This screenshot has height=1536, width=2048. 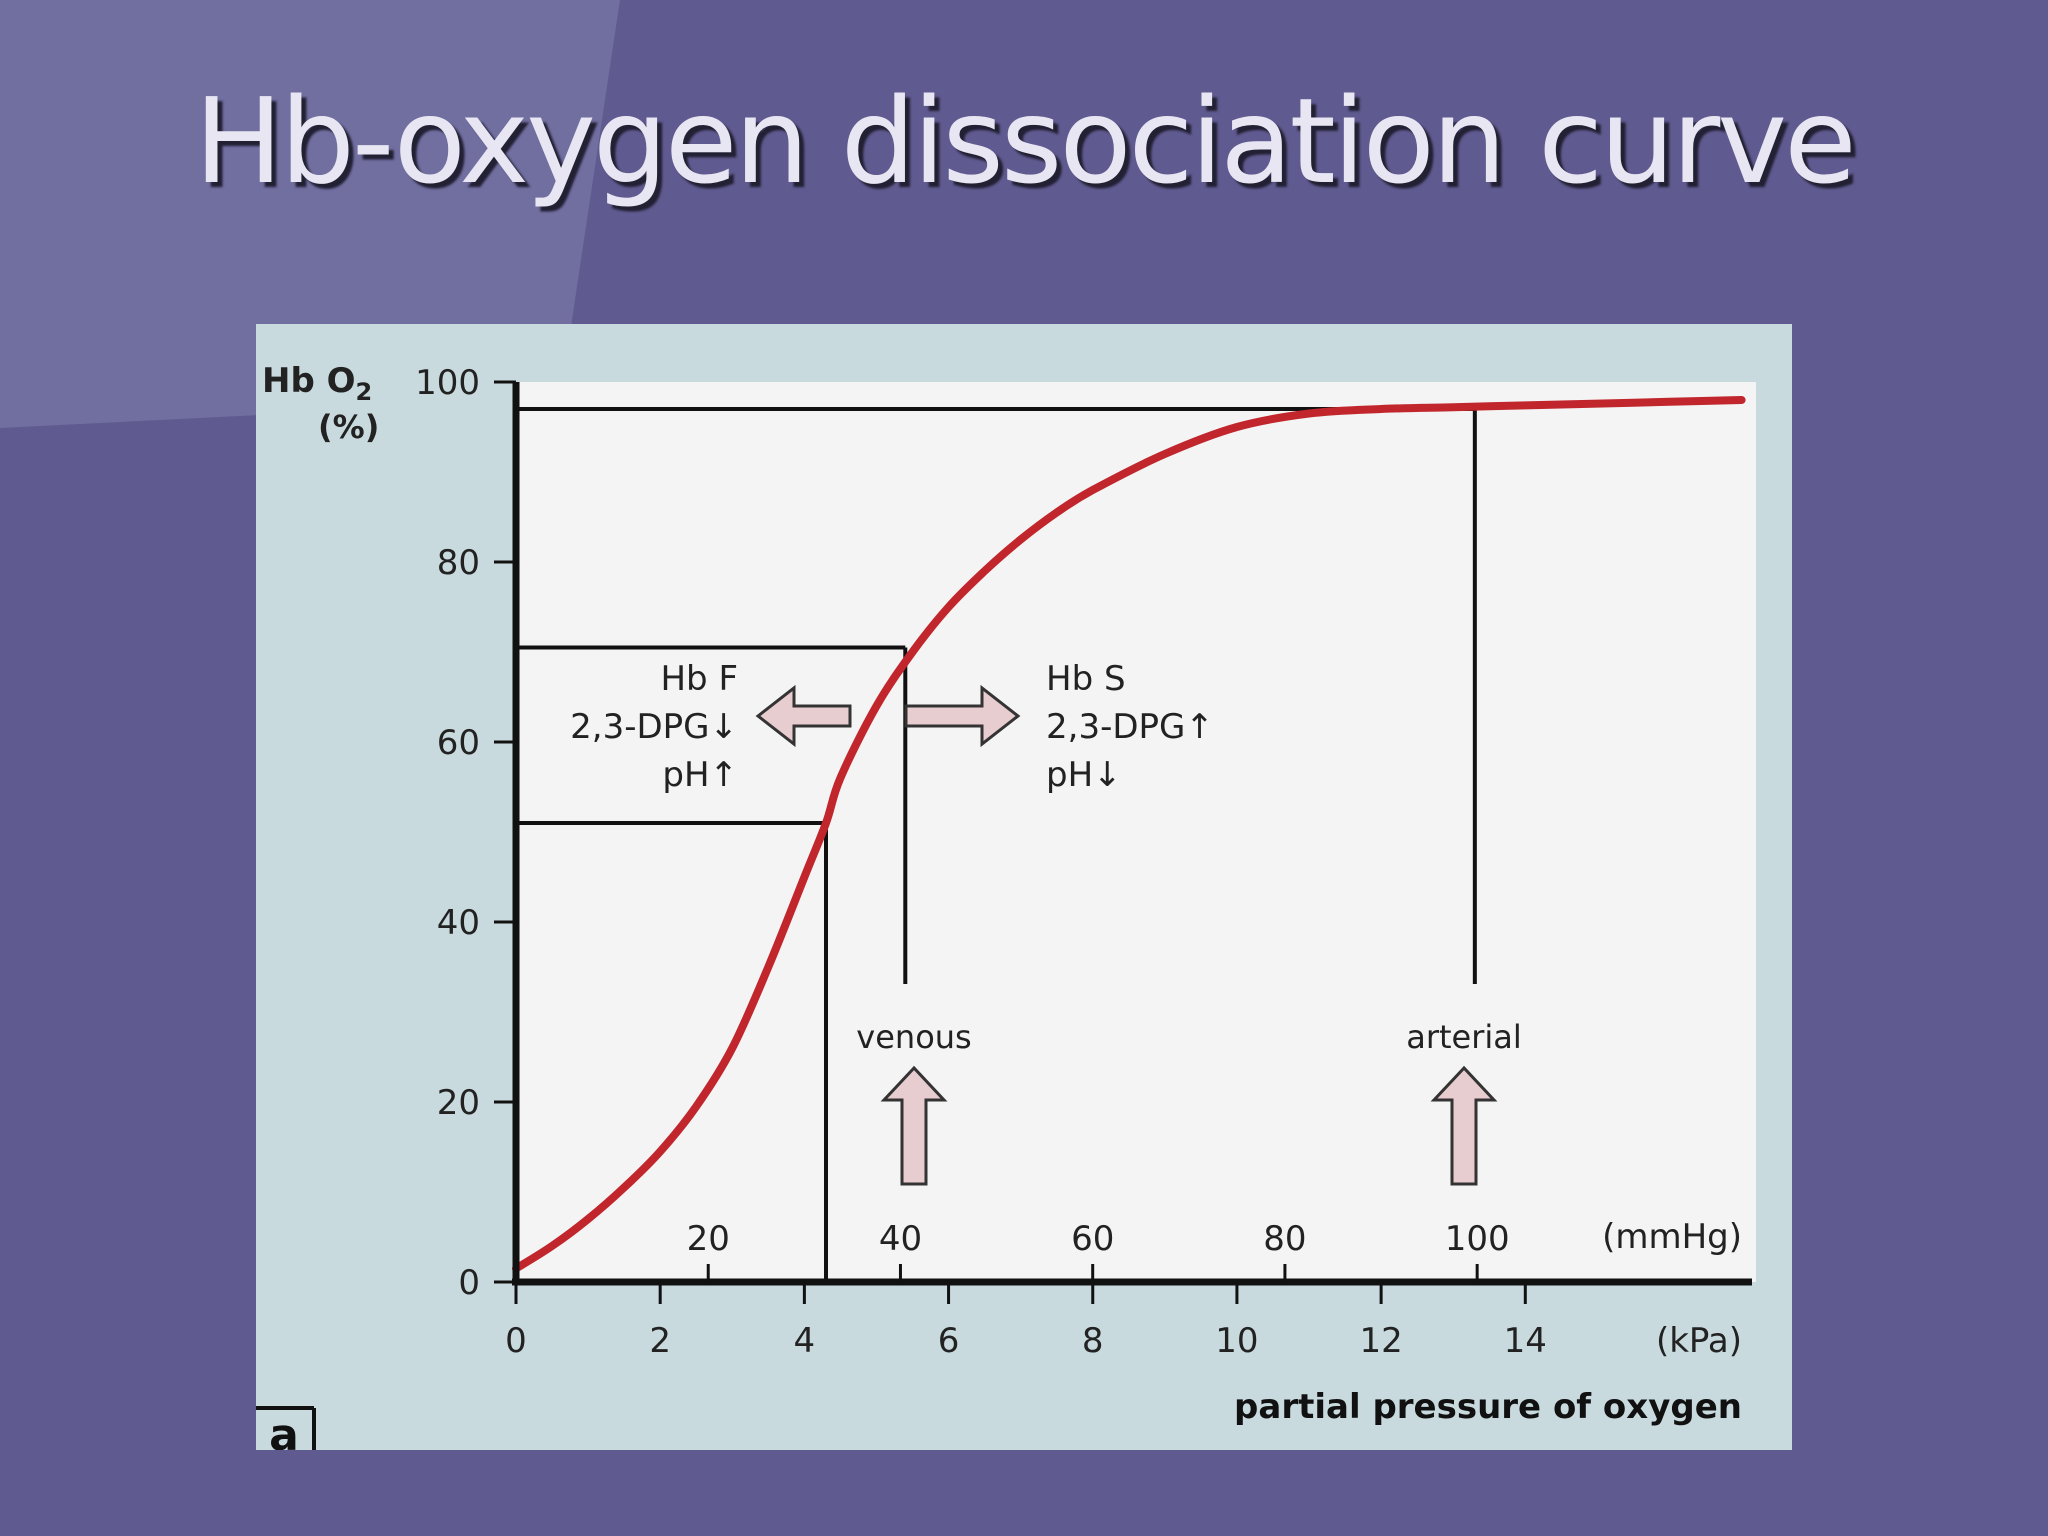 I want to click on venous-arrow, so click(x=914, y=1125).